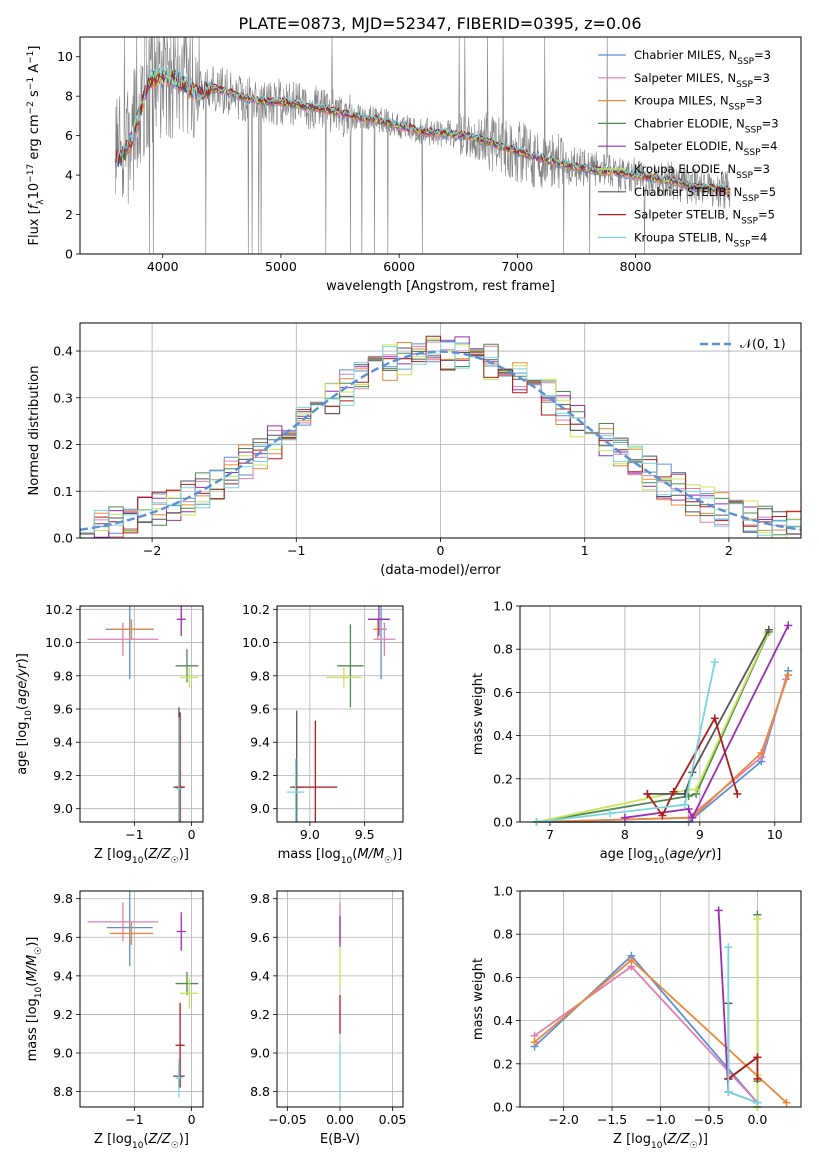 The width and height of the screenshot is (819, 1170). What do you see at coordinates (704, 217) in the screenshot?
I see `legend-label-7: Salpeter STELIB, NSSP=5` at bounding box center [704, 217].